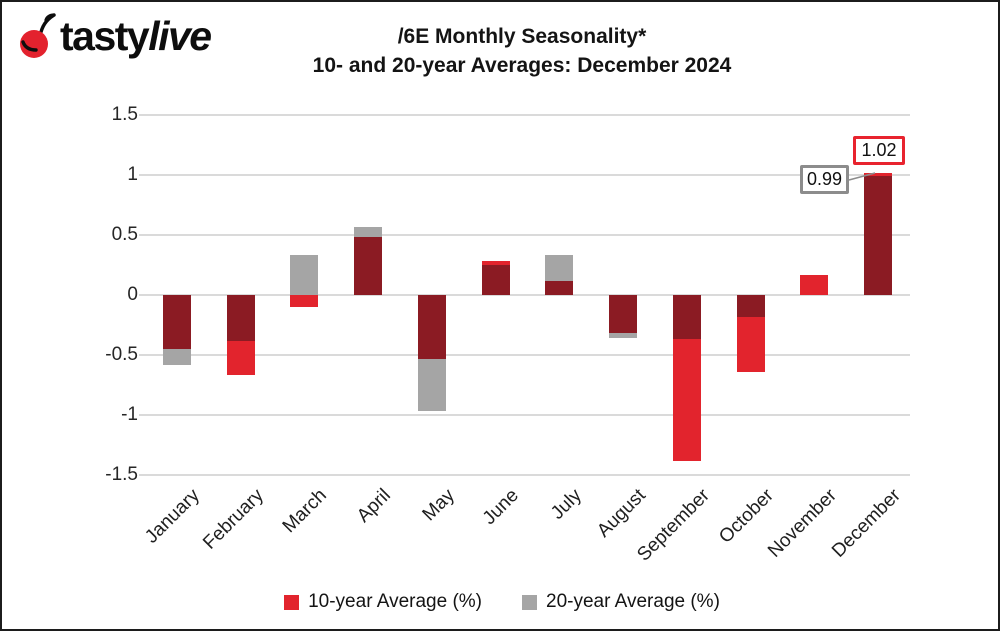 This screenshot has height=631, width=1000. What do you see at coordinates (121, 354) in the screenshot?
I see `y-axis-tick-label: -0.5` at bounding box center [121, 354].